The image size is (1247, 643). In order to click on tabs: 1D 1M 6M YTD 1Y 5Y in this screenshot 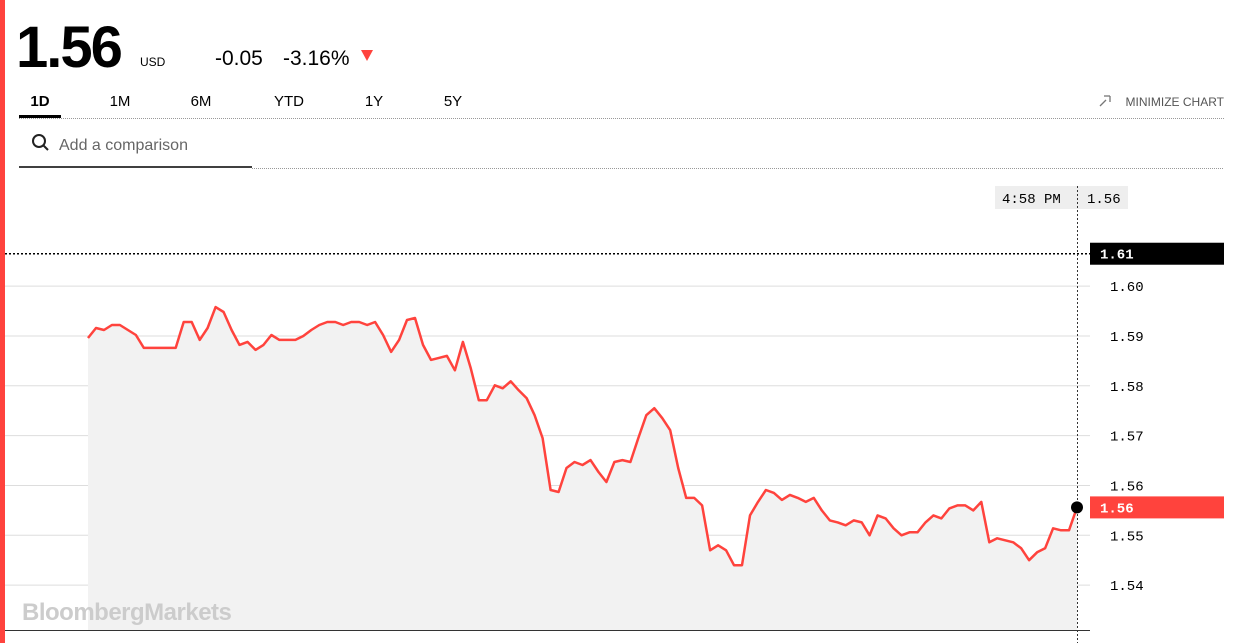, I will do `click(246, 101)`.